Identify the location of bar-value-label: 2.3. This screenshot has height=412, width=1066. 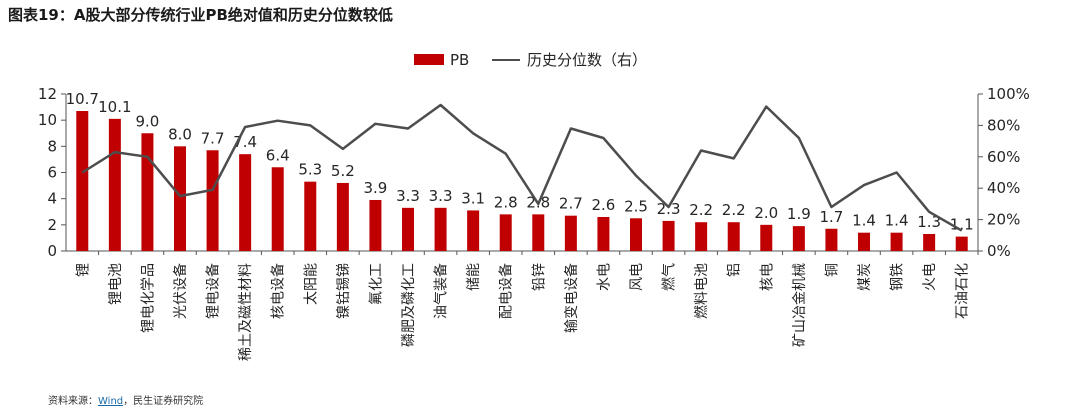
(669, 209).